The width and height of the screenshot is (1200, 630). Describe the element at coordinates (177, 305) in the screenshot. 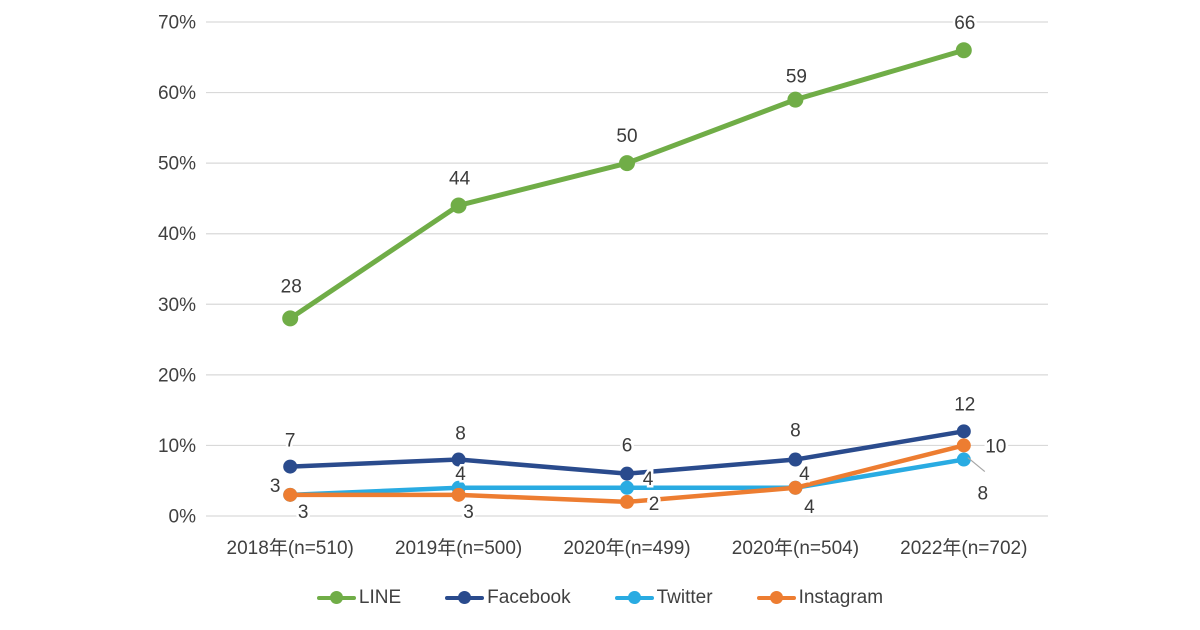

I see `y-axis-label: 30%` at that location.